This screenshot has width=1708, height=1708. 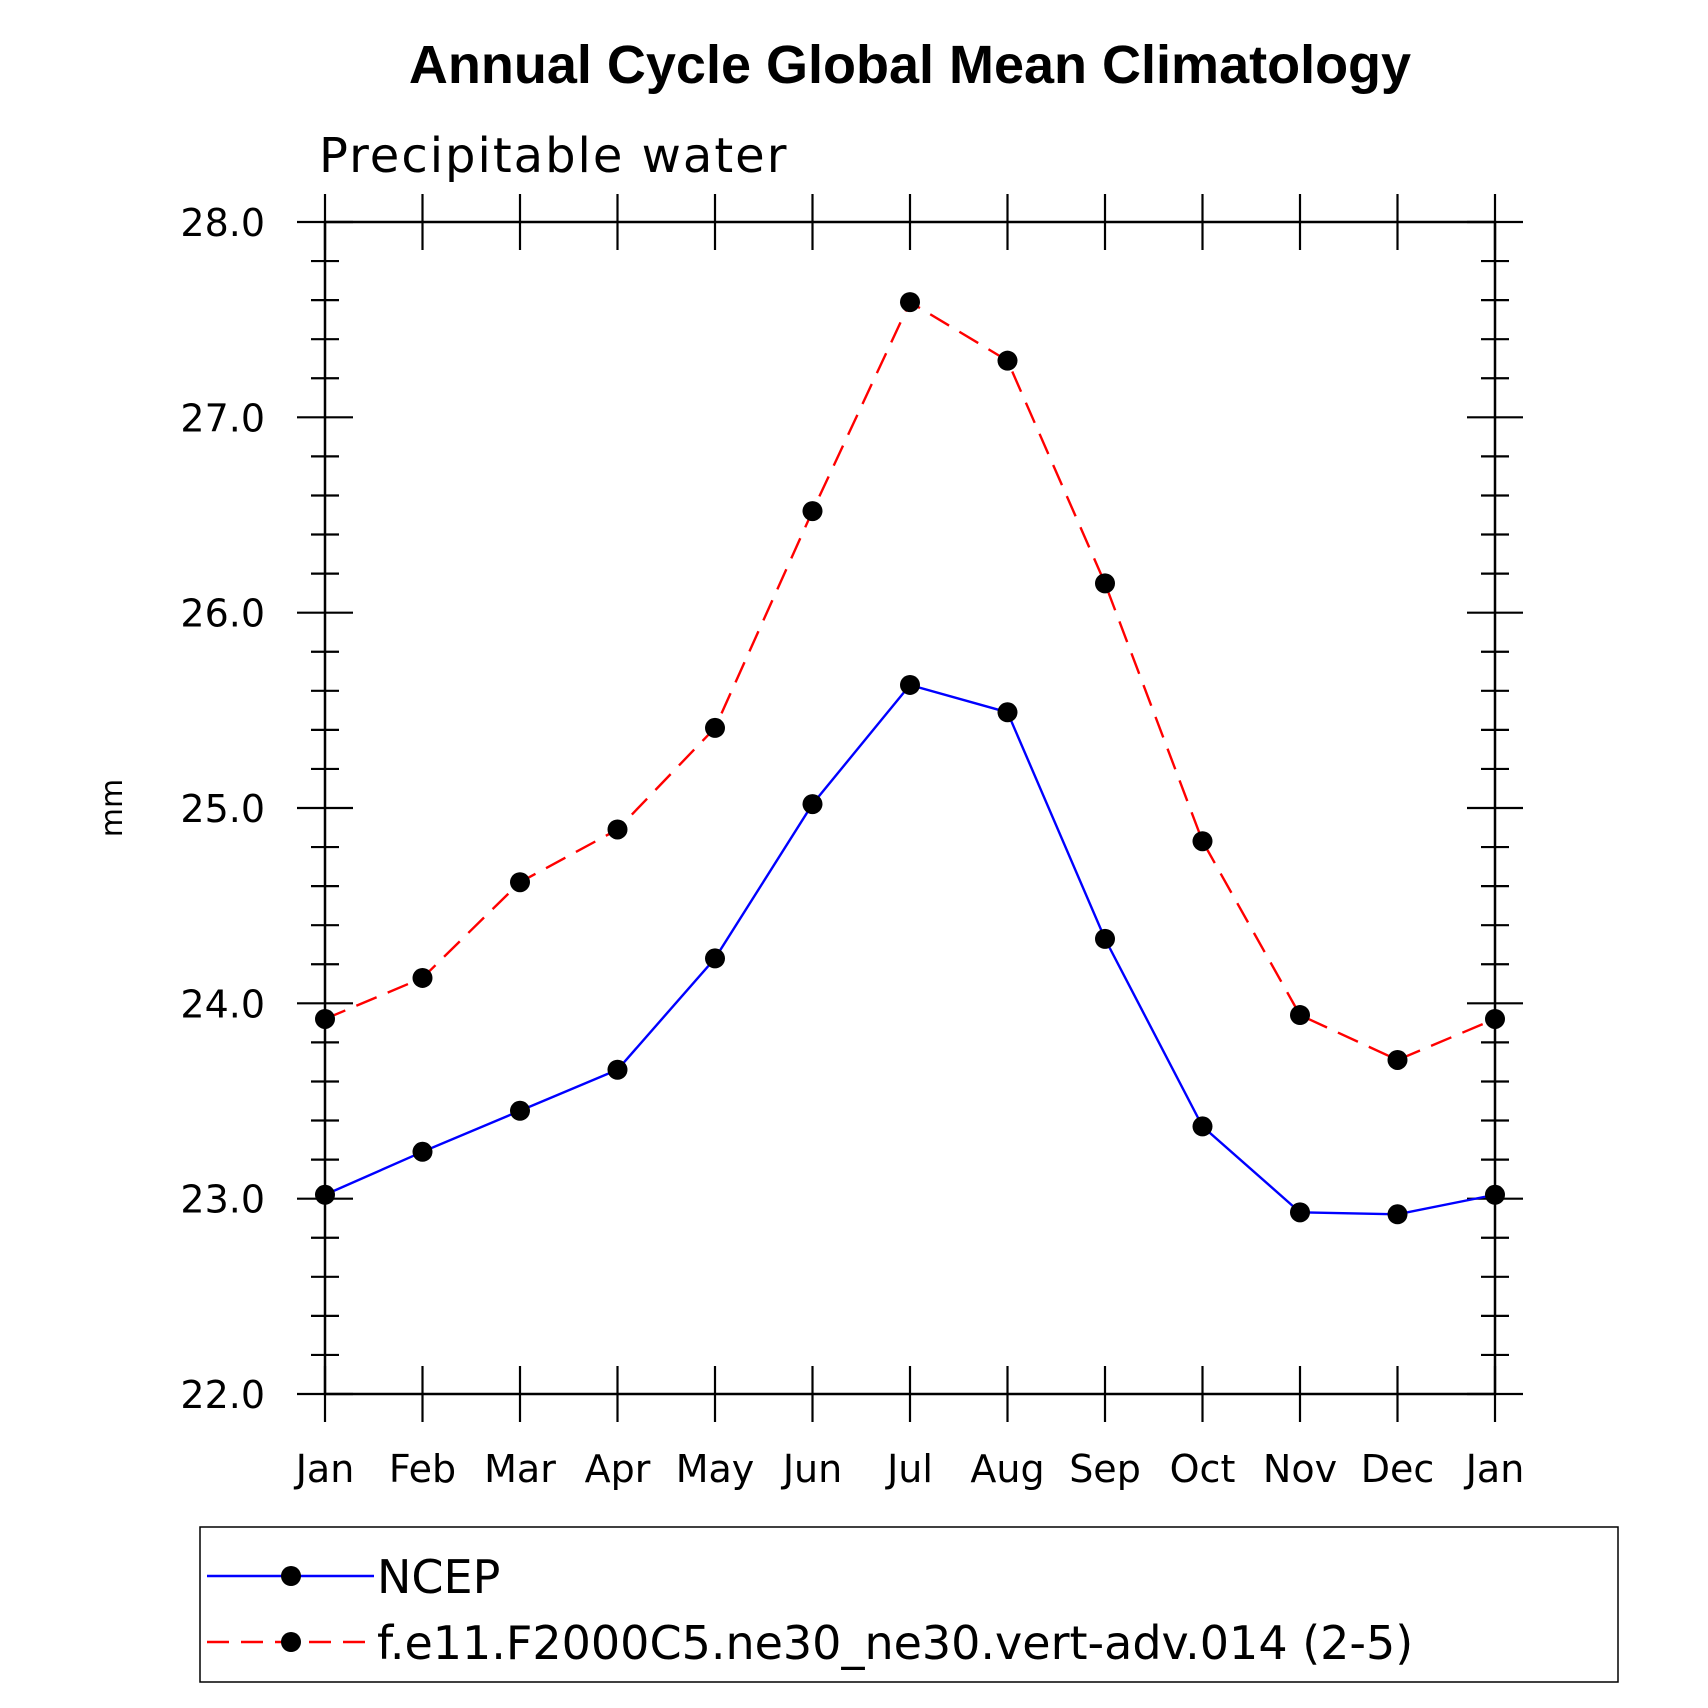 What do you see at coordinates (1203, 1469) in the screenshot?
I see `x-tick-label: Oct` at bounding box center [1203, 1469].